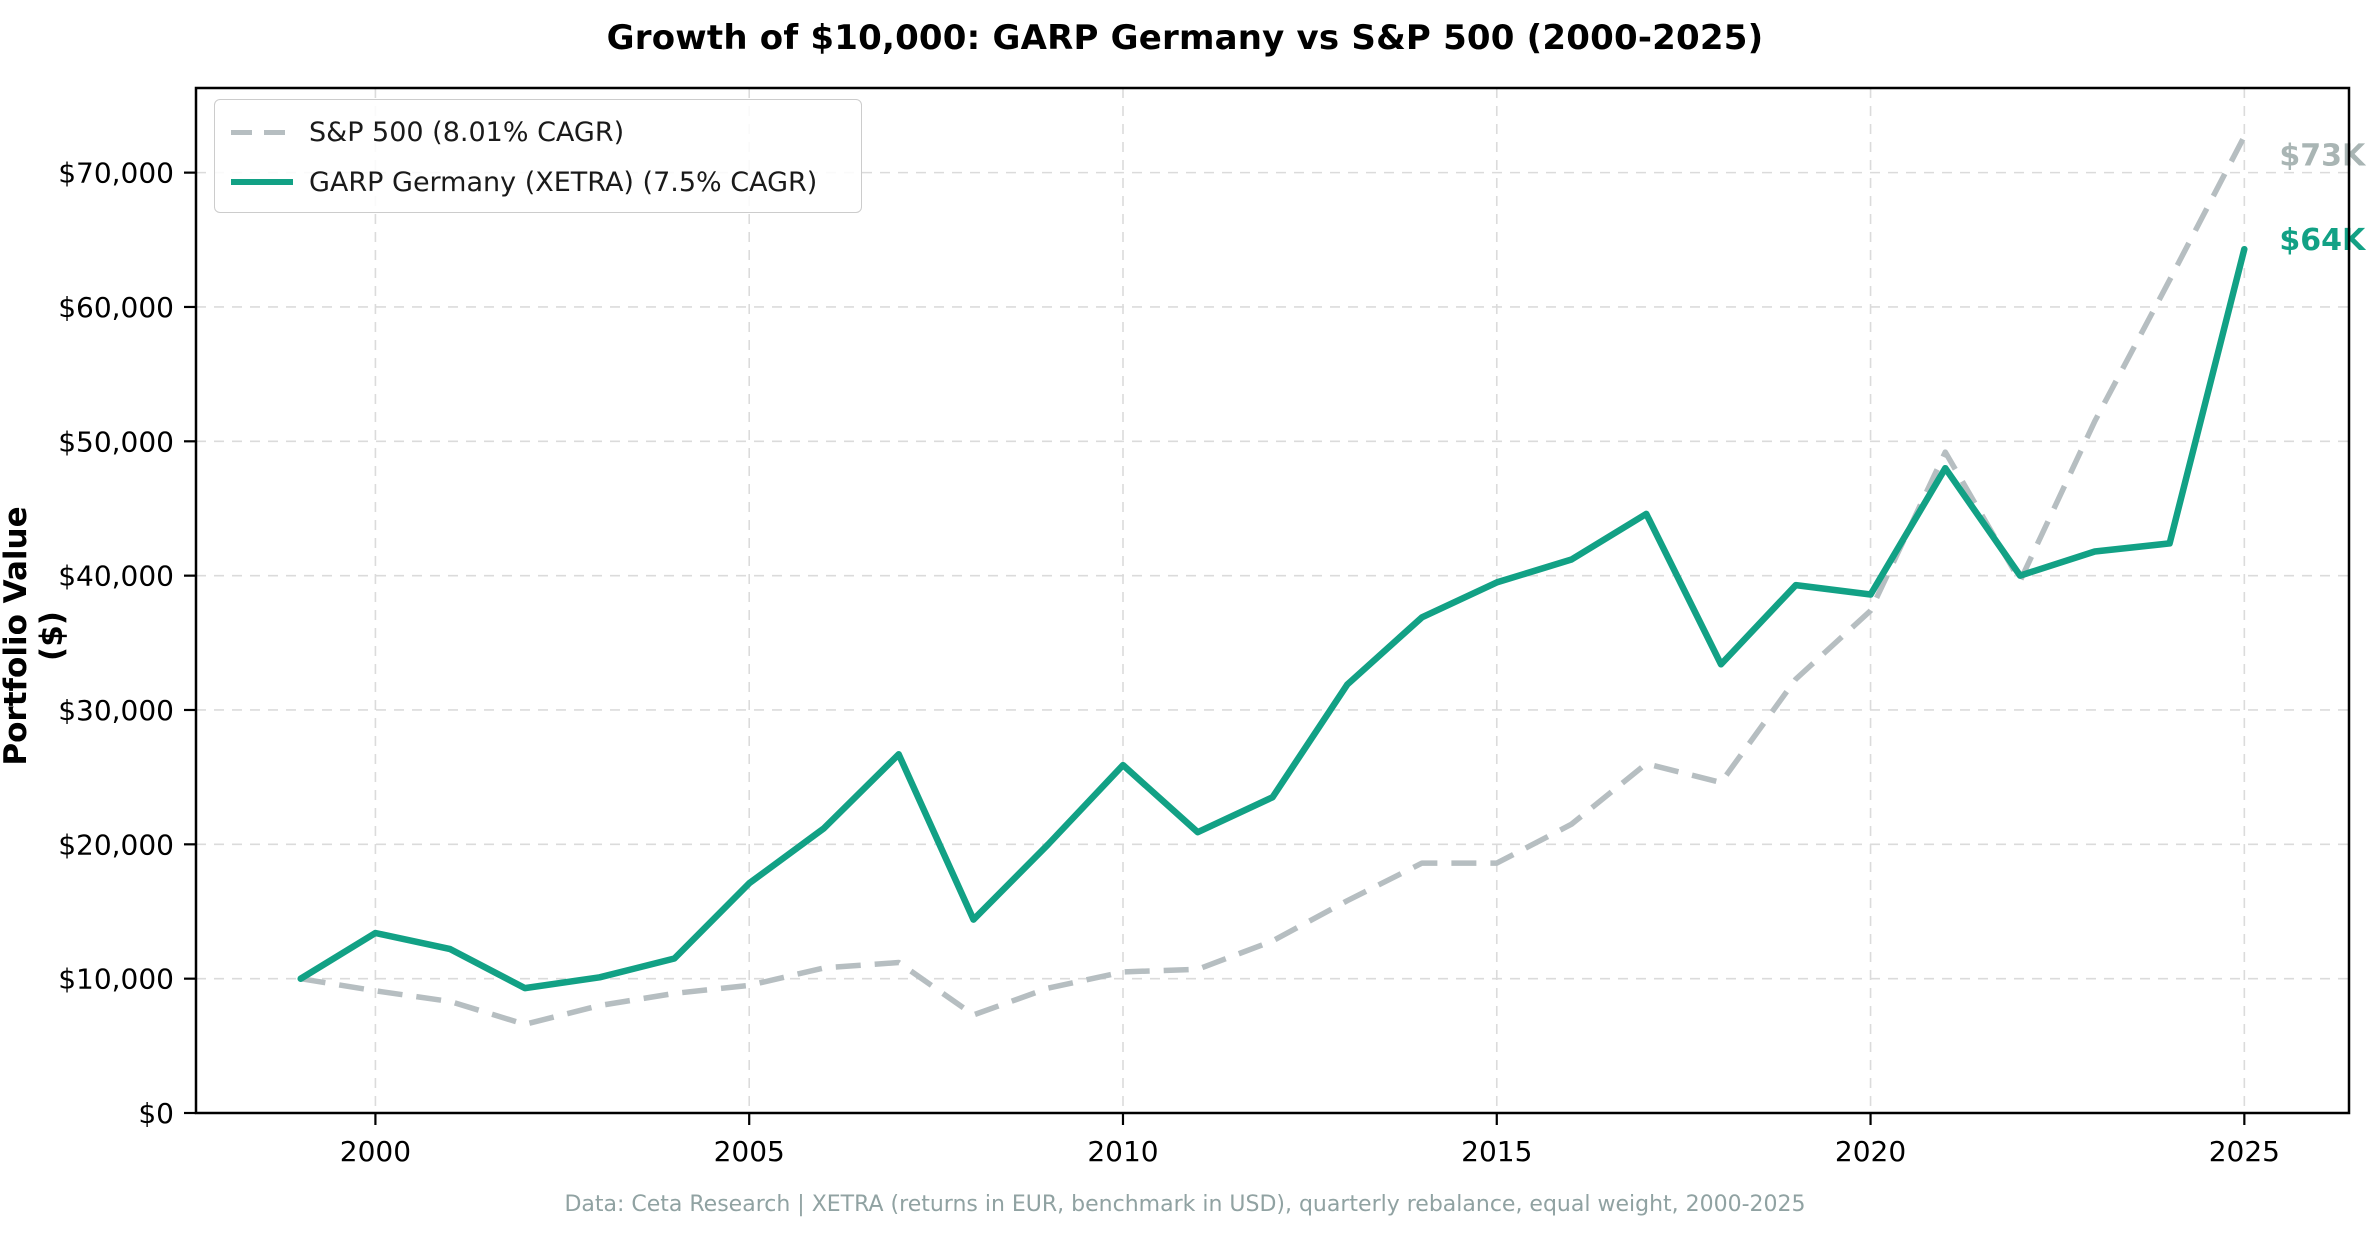 This screenshot has height=1239, width=2370. Describe the element at coordinates (1870, 1151) in the screenshot. I see `x-tick-label: 2020` at that location.